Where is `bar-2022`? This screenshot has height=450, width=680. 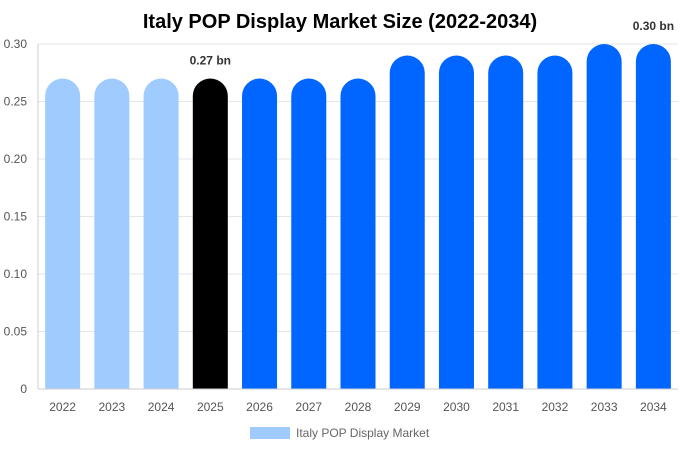
bar-2022 is located at coordinates (63, 233).